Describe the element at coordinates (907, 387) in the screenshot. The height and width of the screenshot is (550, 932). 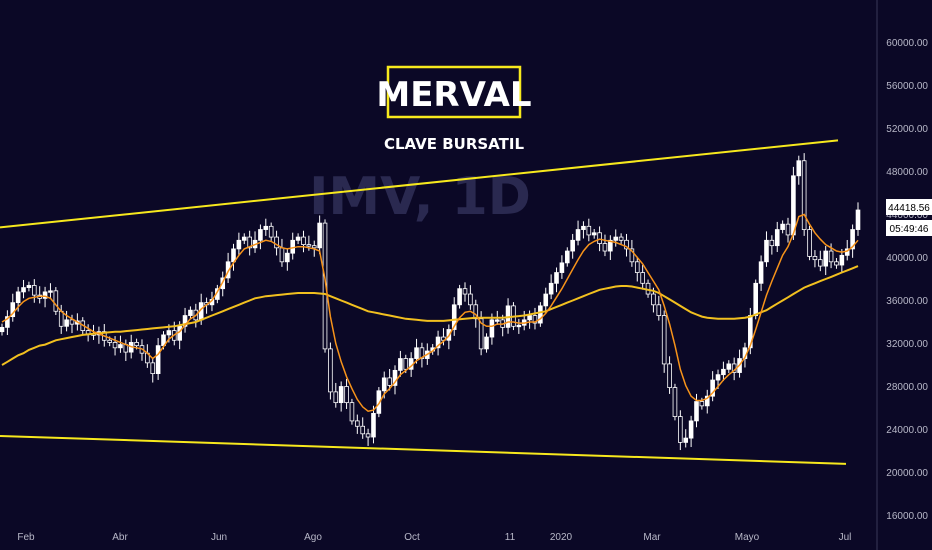
I see `y-tick-label: 28000.00` at that location.